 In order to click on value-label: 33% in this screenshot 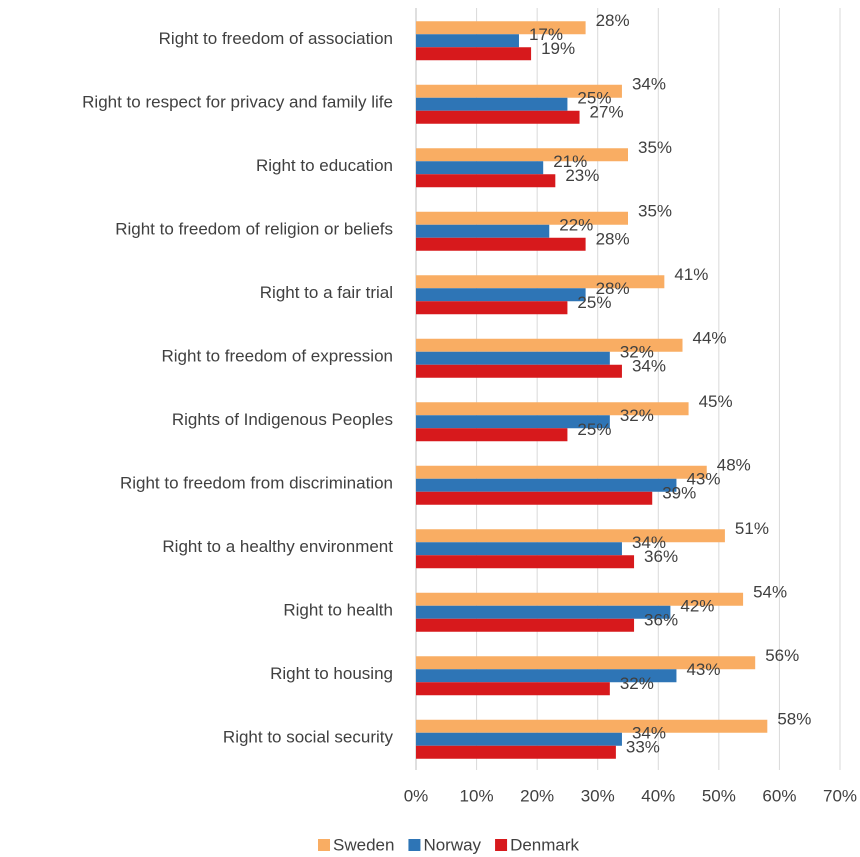, I will do `click(643, 747)`.